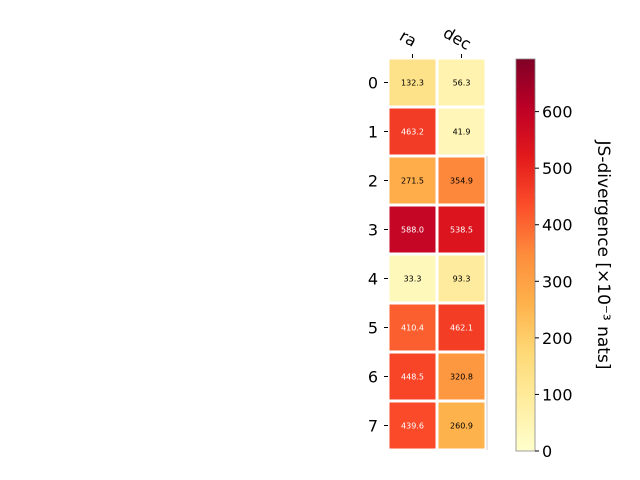 This screenshot has height=480, width=640. Describe the element at coordinates (557, 225) in the screenshot. I see `colorbar-tick-label: 400` at that location.